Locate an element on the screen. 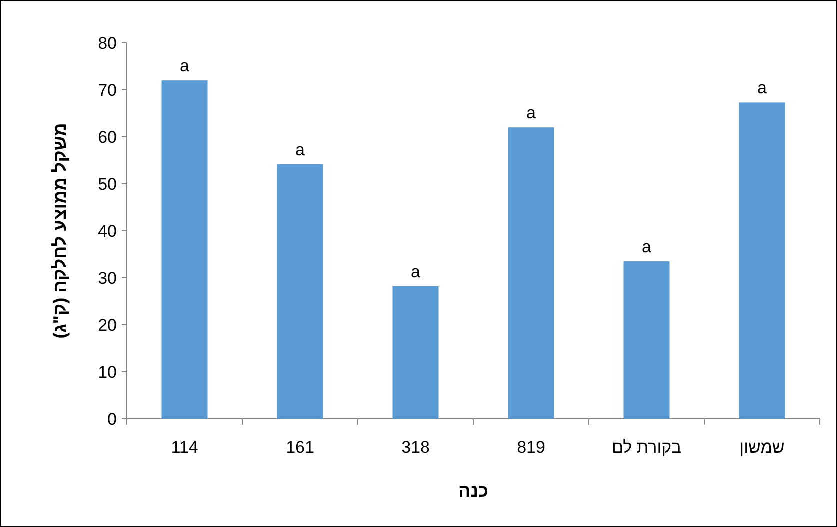 This screenshot has width=837, height=527. x-tick-label: 114 is located at coordinates (184, 447).